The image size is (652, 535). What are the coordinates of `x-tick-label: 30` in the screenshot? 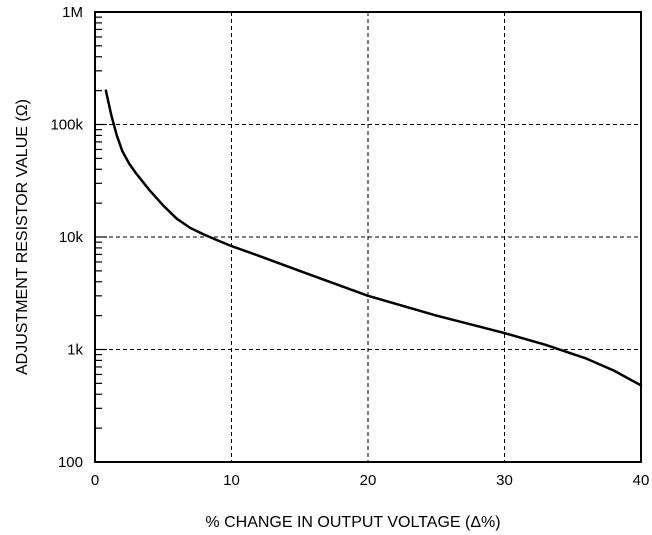 It's located at (504, 480).